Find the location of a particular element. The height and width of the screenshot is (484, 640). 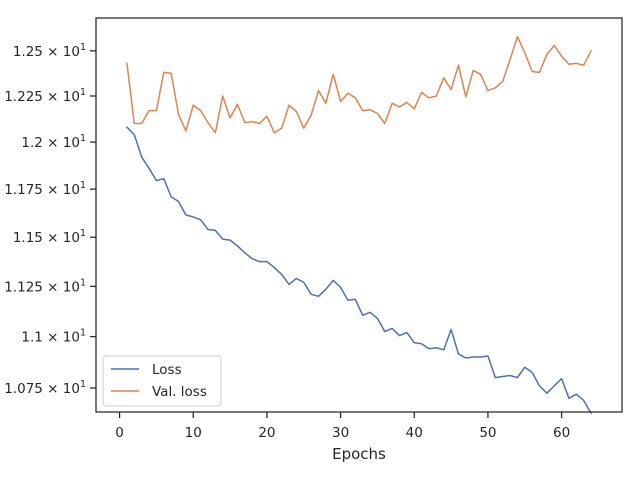

x-tick-label: 50 is located at coordinates (487, 433).